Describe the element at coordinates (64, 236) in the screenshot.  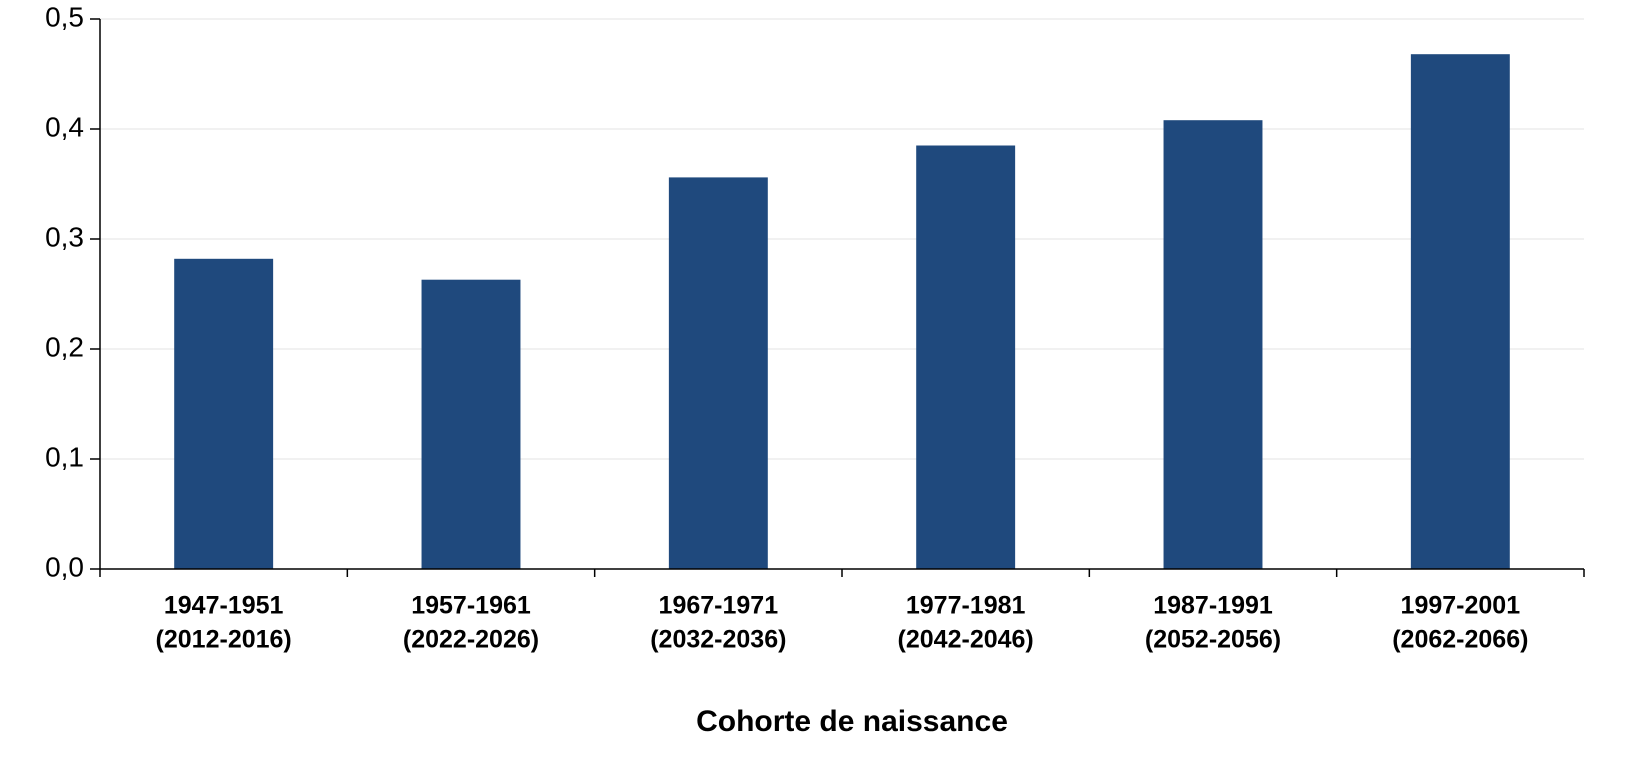
I see `y-tick-label: 0,3` at that location.